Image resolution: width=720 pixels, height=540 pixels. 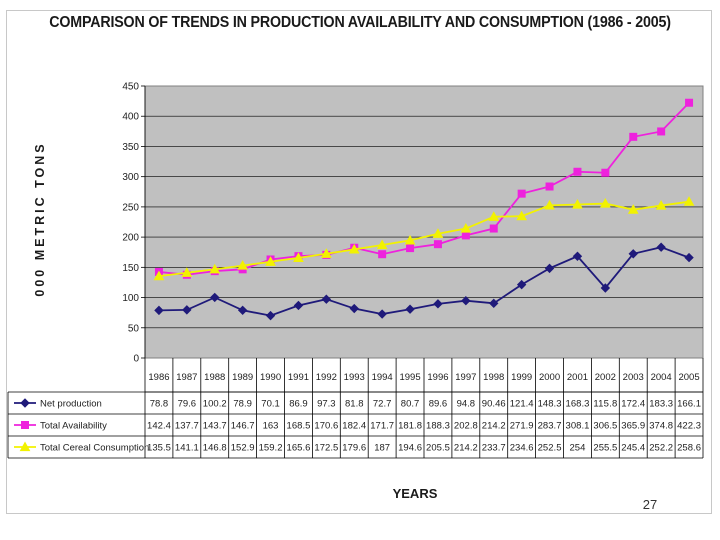 What do you see at coordinates (438, 448) in the screenshot?
I see `table-value: 205.5` at bounding box center [438, 448].